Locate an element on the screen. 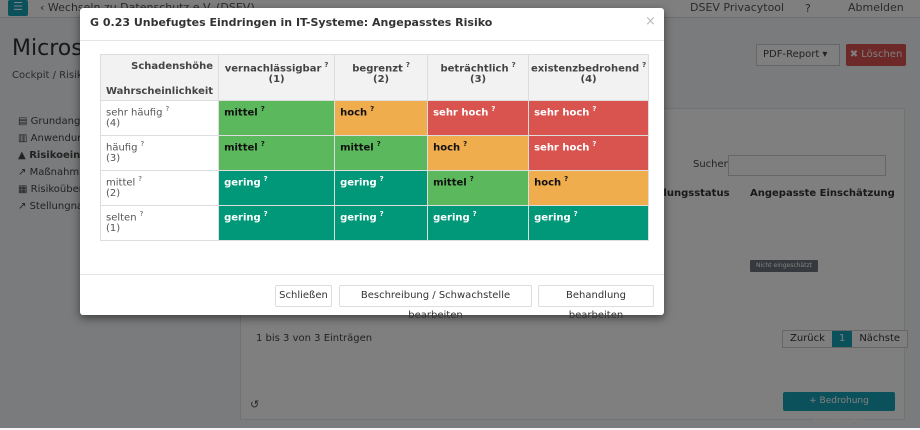 The height and width of the screenshot is (430, 920). row-number: (3) is located at coordinates (113, 159).